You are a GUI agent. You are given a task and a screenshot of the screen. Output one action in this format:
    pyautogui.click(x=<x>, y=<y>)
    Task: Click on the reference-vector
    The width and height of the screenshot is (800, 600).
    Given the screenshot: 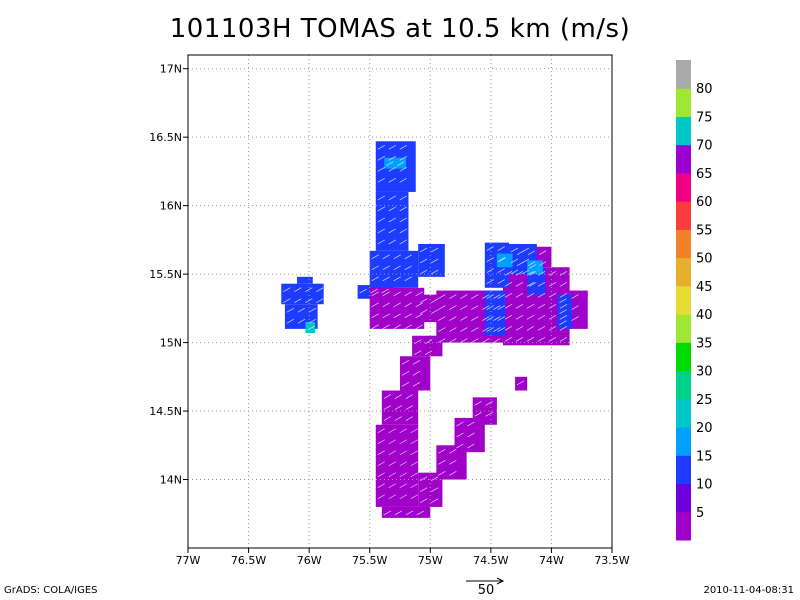 What is the action you would take?
    pyautogui.click(x=485, y=581)
    